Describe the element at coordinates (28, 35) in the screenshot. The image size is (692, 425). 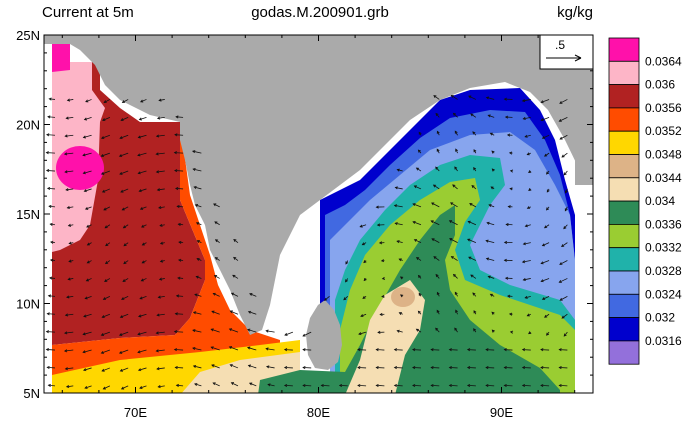
I see `y-tick-label-4: 25N` at that location.